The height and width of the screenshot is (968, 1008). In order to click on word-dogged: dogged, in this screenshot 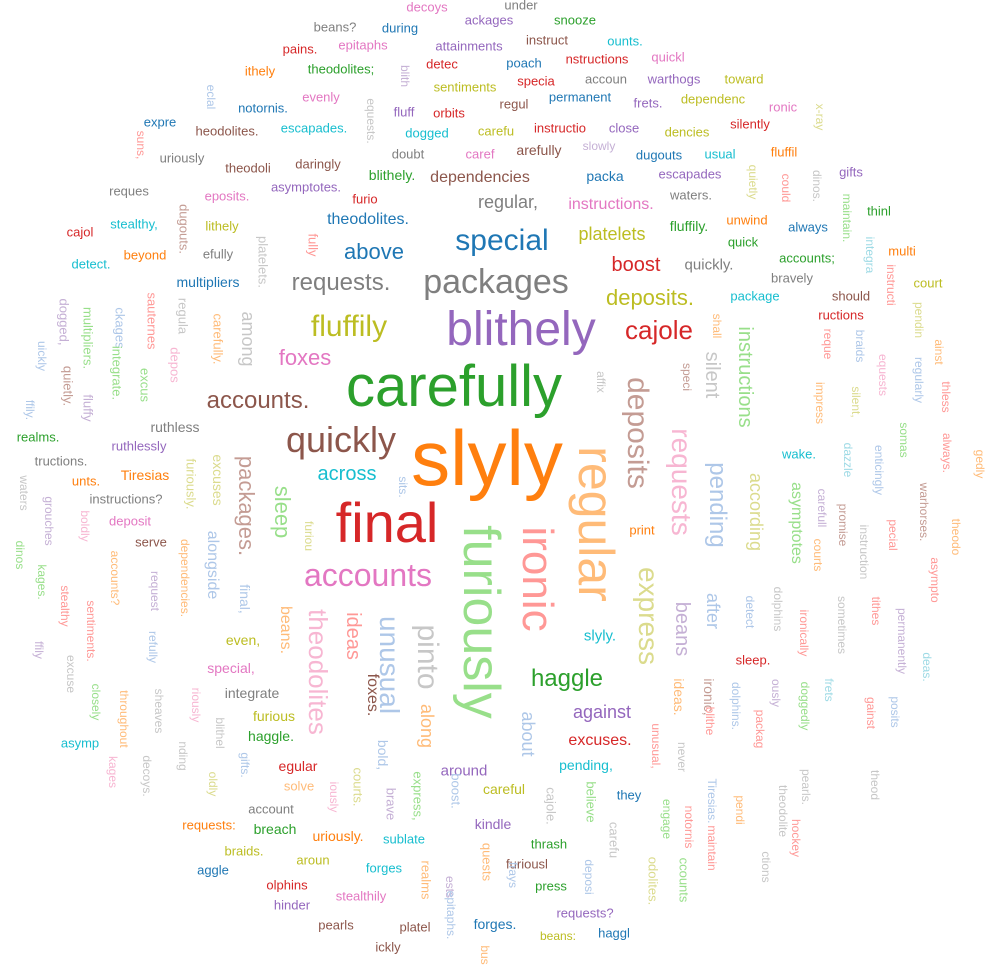, I will do `click(64, 322)`.